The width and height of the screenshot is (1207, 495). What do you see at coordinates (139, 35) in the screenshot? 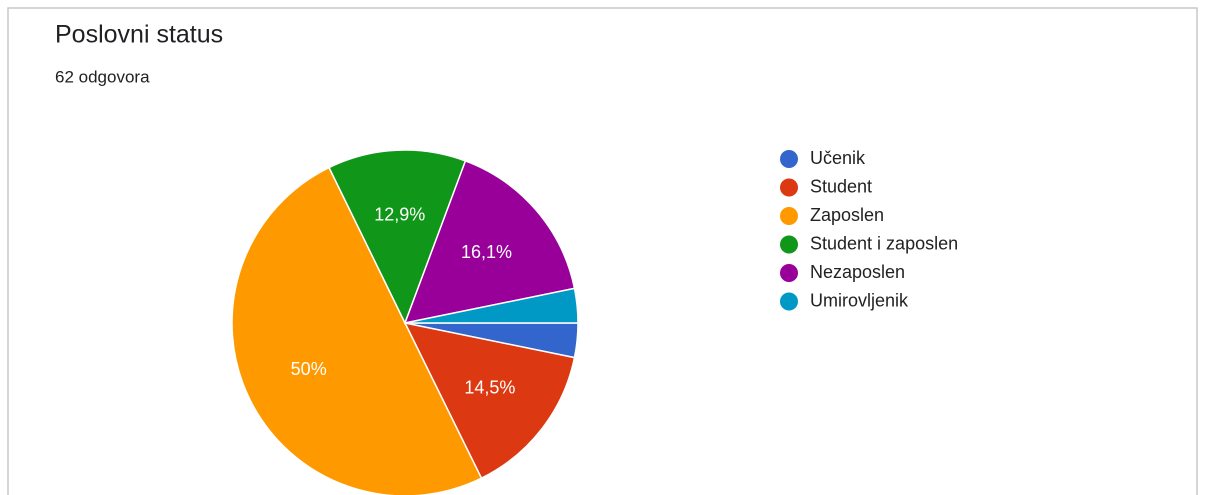
I see `chart-title: Poslovni status` at bounding box center [139, 35].